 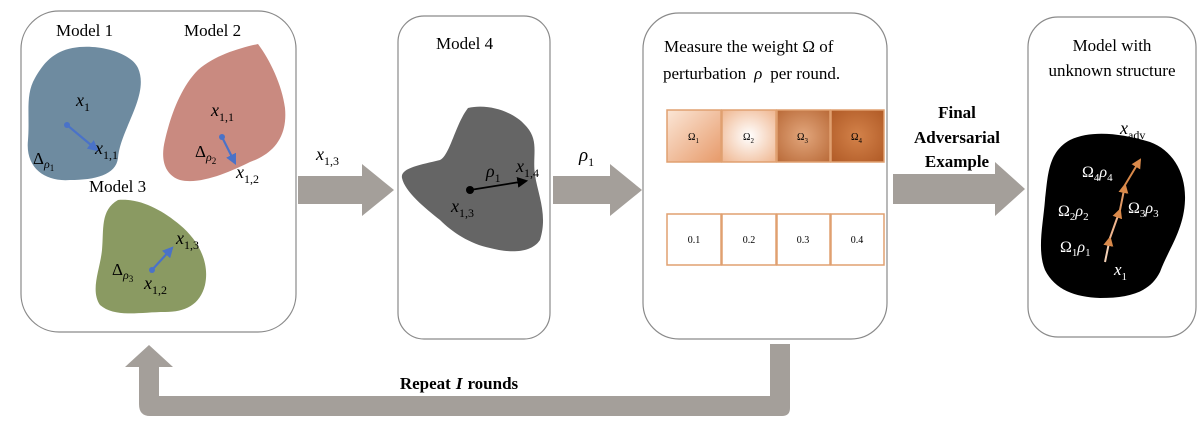 What do you see at coordinates (1075, 249) in the screenshot?
I see `step1-label: Ω1ρ1` at bounding box center [1075, 249].